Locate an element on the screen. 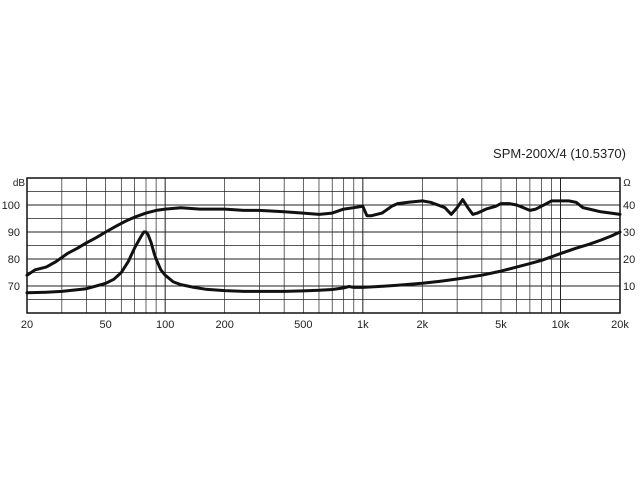 The image size is (640, 480). x-tick-label: 100 is located at coordinates (165, 325).